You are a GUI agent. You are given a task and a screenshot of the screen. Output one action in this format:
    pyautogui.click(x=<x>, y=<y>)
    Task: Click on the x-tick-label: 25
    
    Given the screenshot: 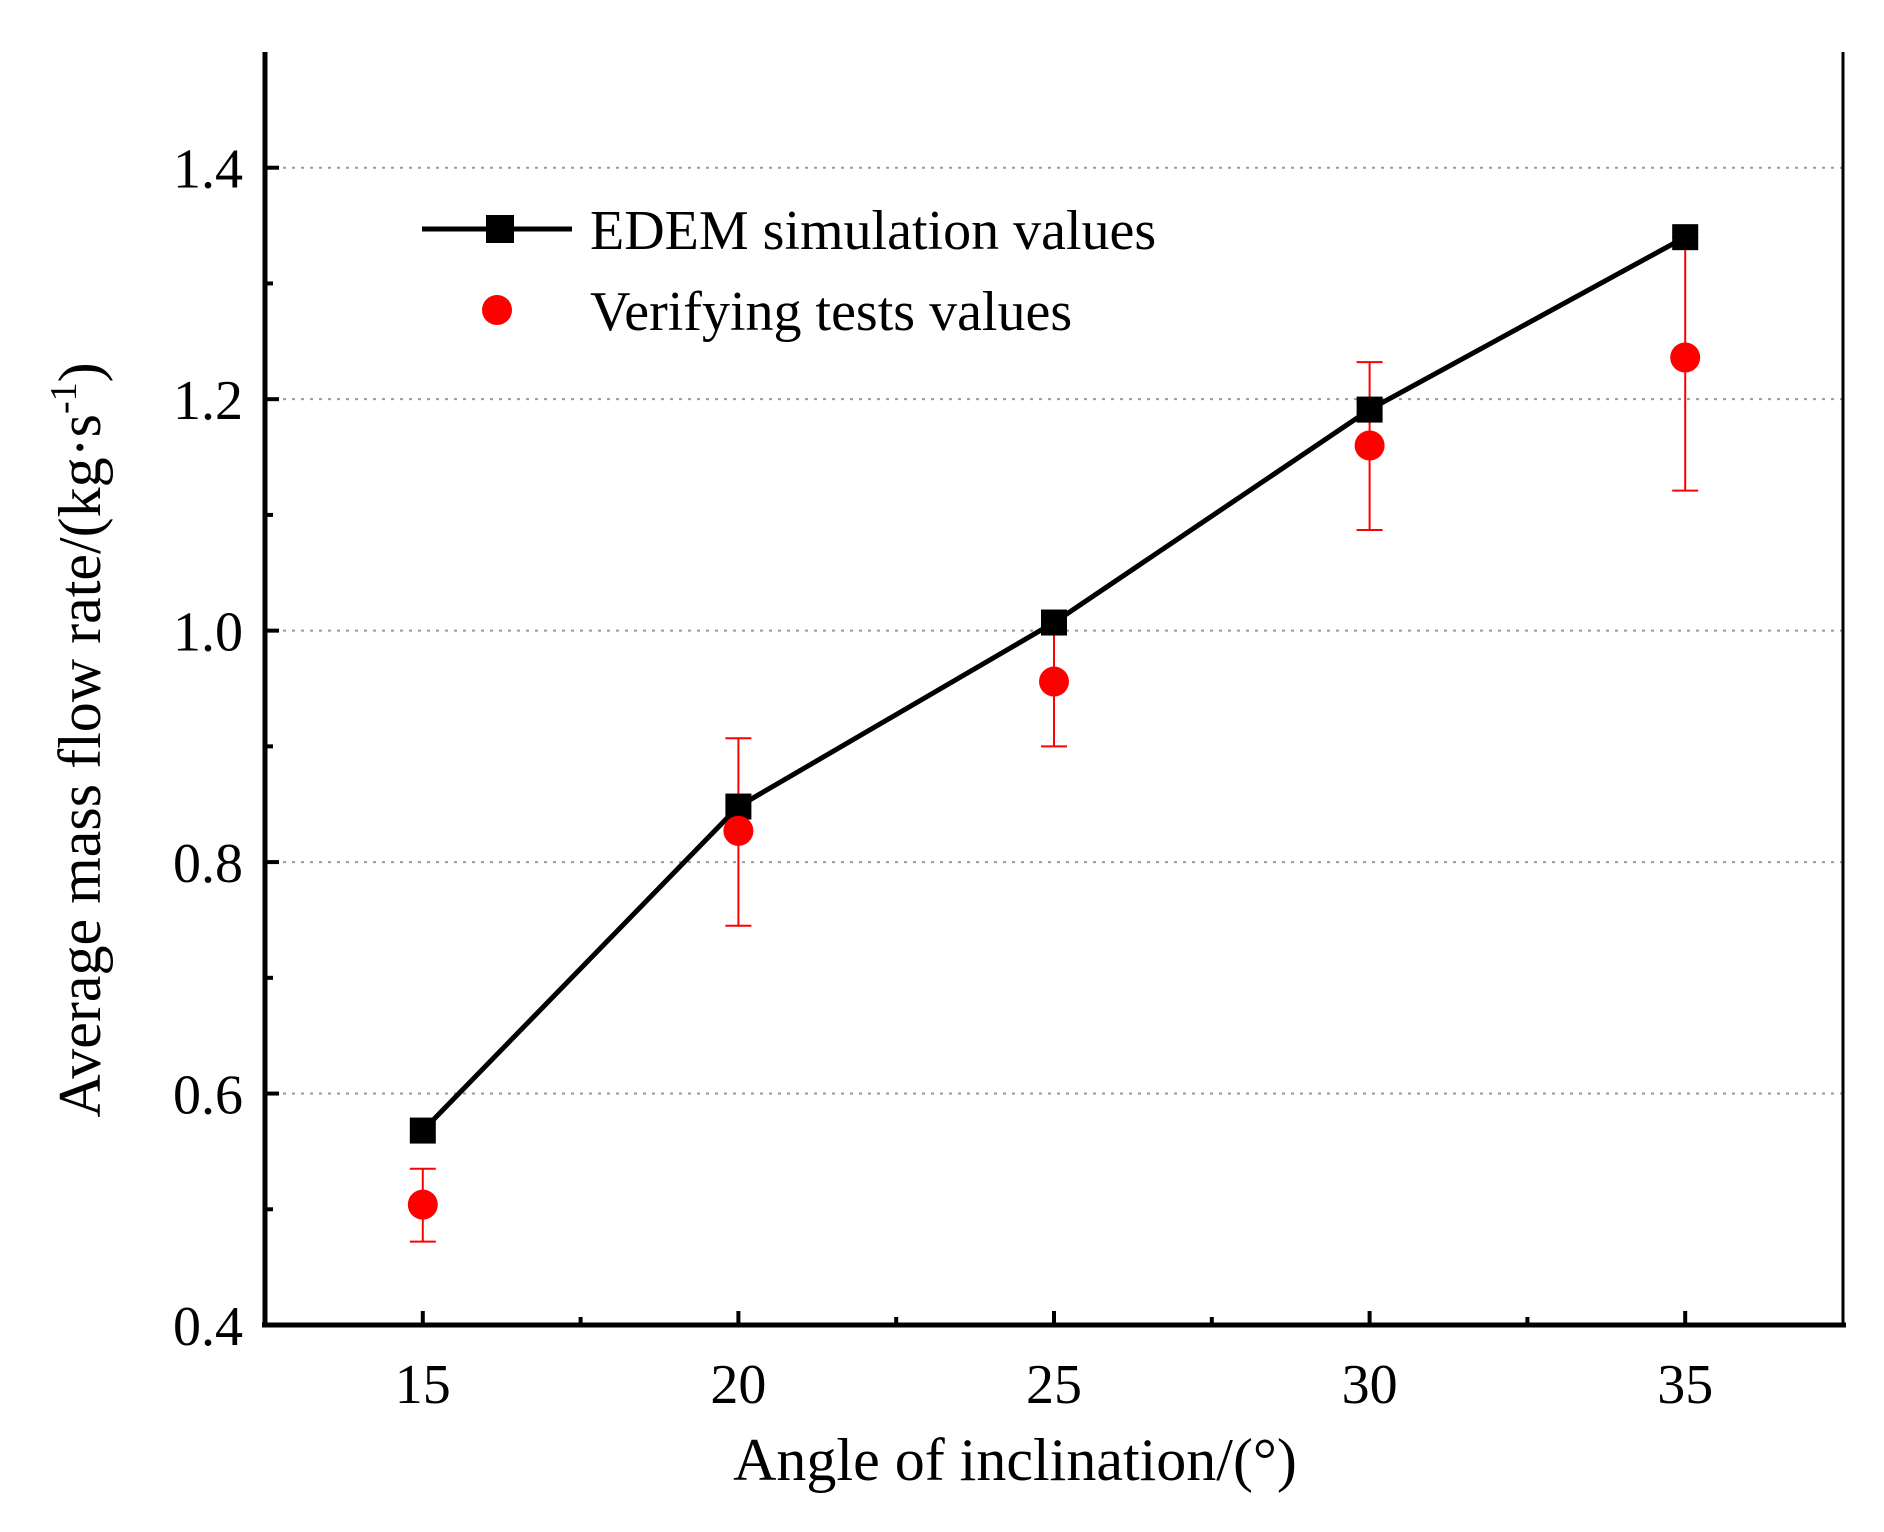 What is the action you would take?
    pyautogui.click(x=1054, y=1385)
    